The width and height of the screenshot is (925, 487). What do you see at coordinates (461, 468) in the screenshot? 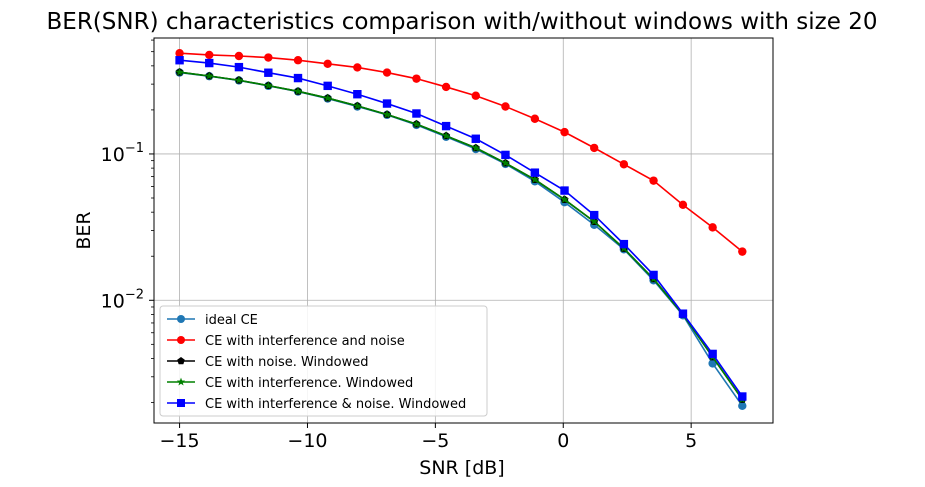
I see `x-axis-label: SNR [dB]` at bounding box center [461, 468].